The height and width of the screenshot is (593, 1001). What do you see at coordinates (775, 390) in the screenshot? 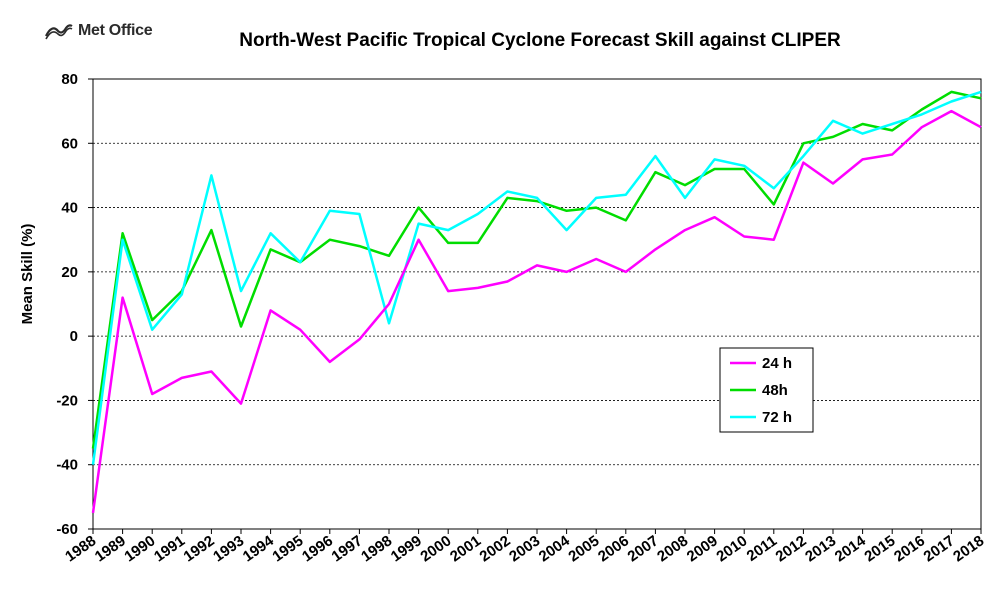
I see `legend-label: 48h` at bounding box center [775, 390].